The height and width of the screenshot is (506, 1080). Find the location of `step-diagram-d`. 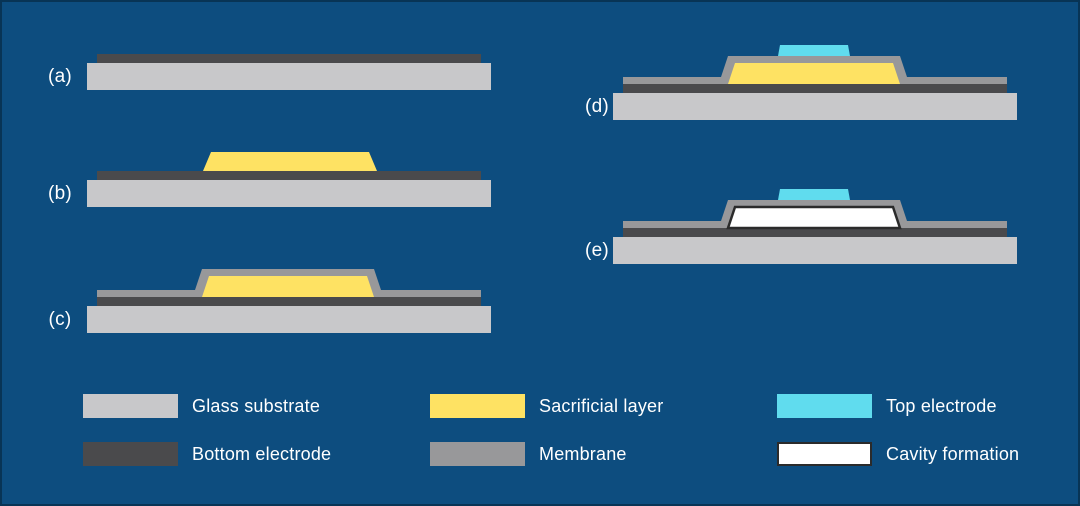

step-diagram-d is located at coordinates (815, 82).